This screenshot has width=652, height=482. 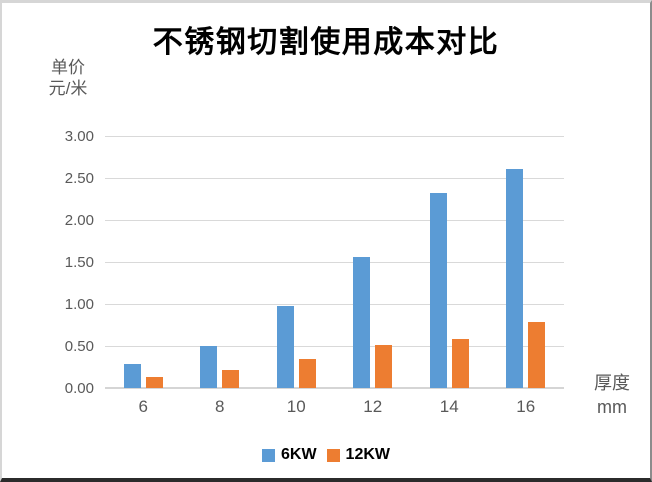 I want to click on legend: 6KW 12KW, so click(x=326, y=455).